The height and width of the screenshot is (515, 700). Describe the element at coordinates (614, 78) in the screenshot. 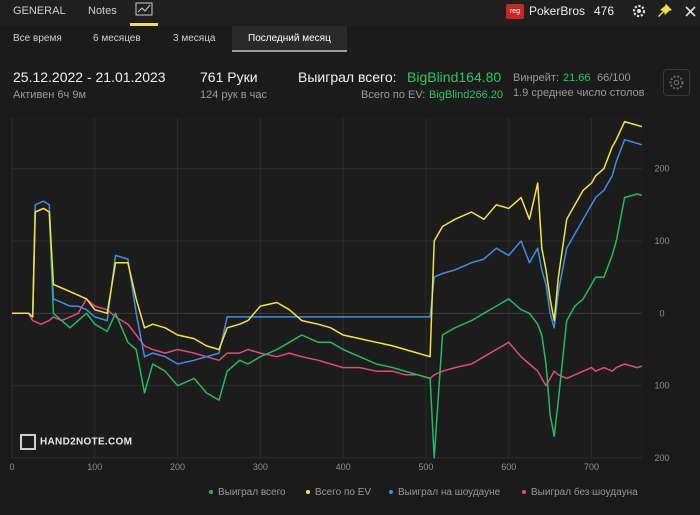

I see `winrate-unit: 66/100` at that location.